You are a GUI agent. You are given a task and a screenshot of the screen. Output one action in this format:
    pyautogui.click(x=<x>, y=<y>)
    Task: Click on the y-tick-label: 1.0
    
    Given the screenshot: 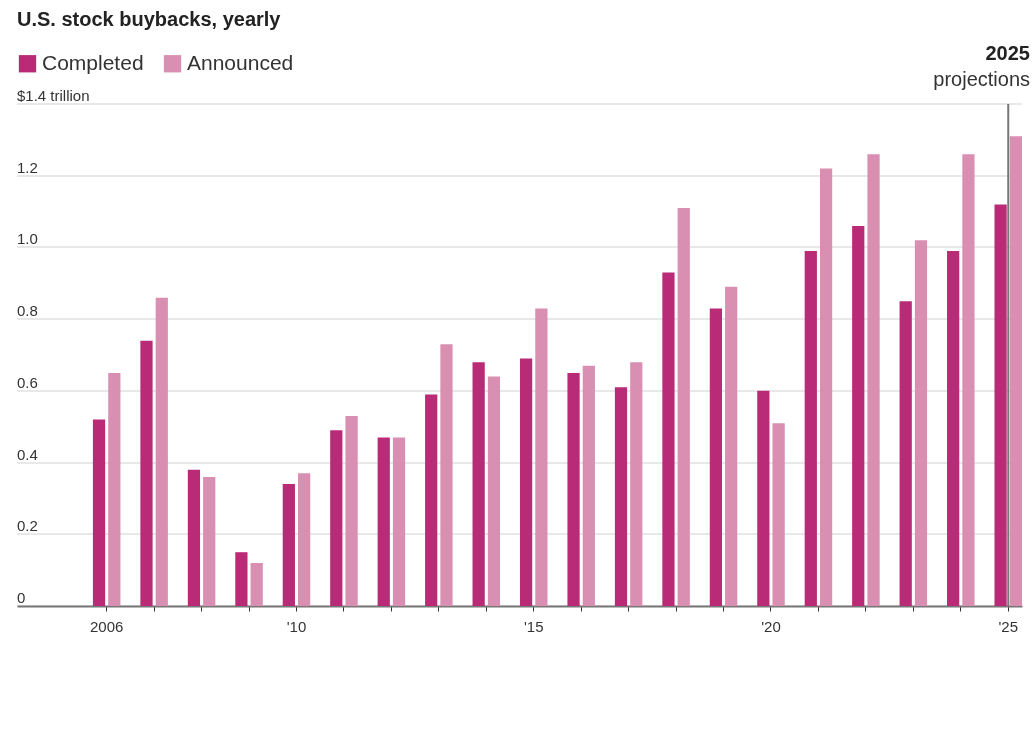 What is the action you would take?
    pyautogui.click(x=27, y=239)
    